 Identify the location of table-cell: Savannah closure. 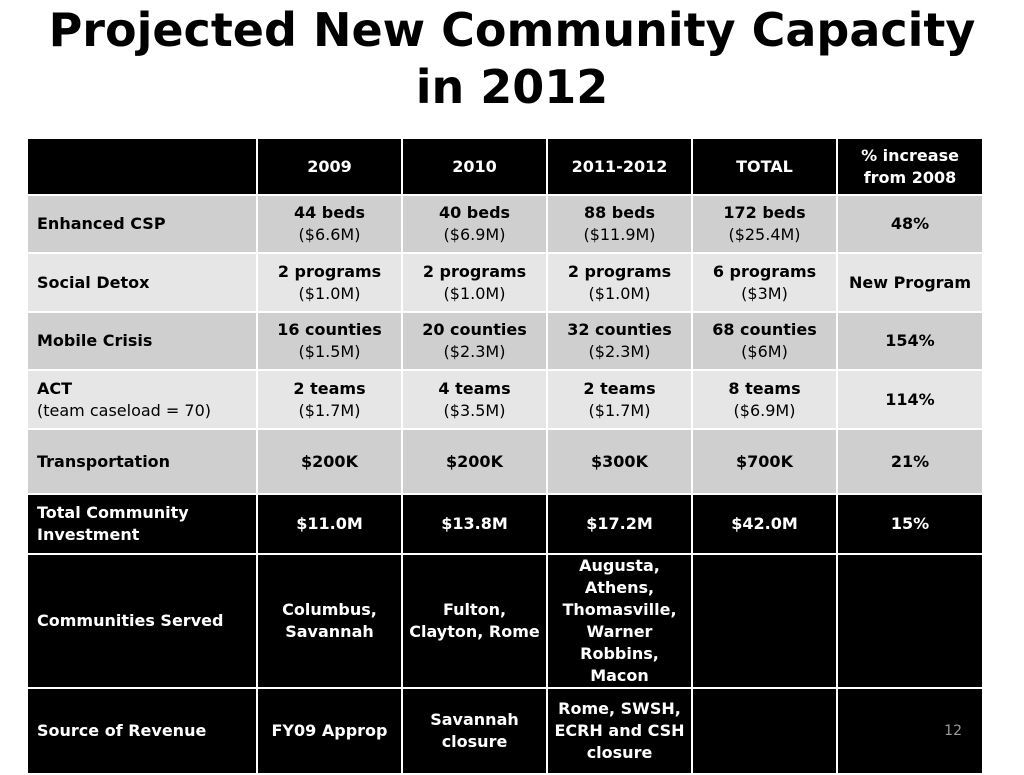
(474, 731).